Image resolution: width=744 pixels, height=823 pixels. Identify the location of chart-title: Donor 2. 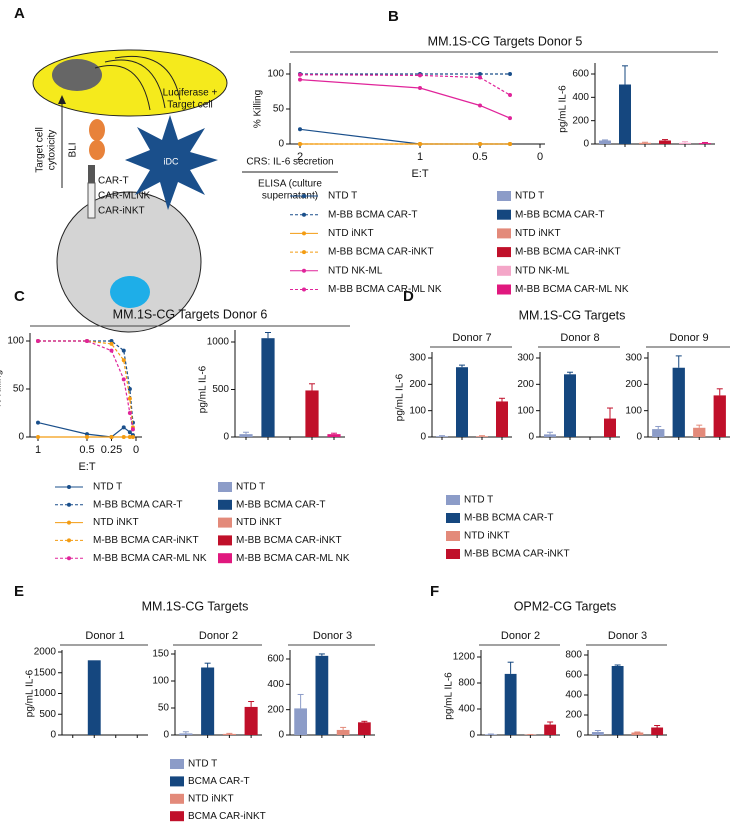
(520, 636).